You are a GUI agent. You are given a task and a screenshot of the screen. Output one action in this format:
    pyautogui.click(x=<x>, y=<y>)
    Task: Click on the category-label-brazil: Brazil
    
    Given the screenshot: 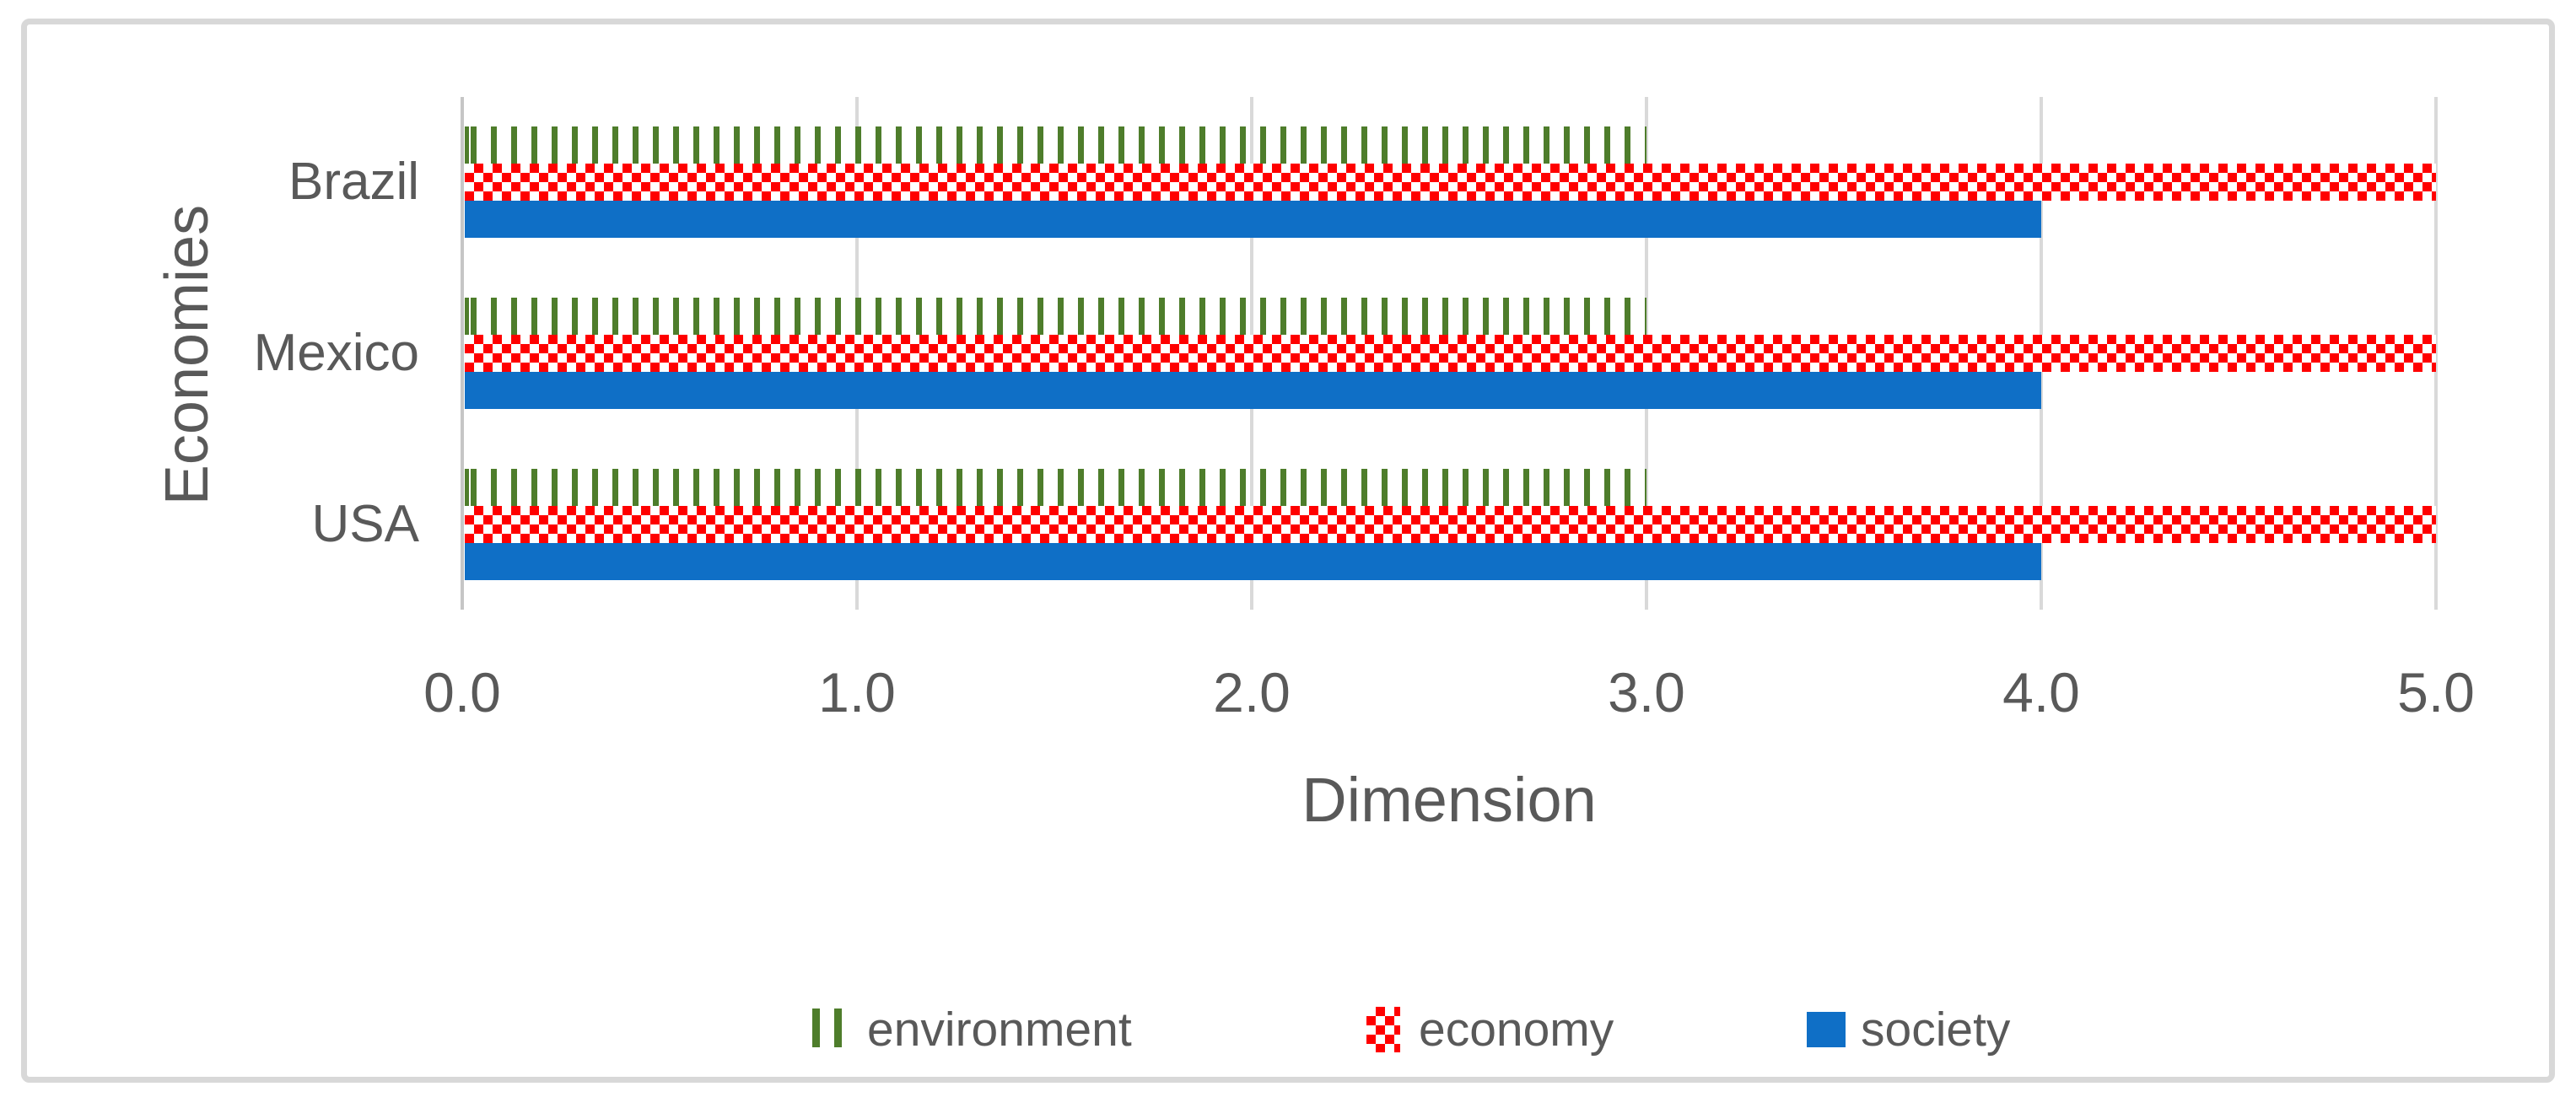 What is the action you would take?
    pyautogui.click(x=353, y=182)
    